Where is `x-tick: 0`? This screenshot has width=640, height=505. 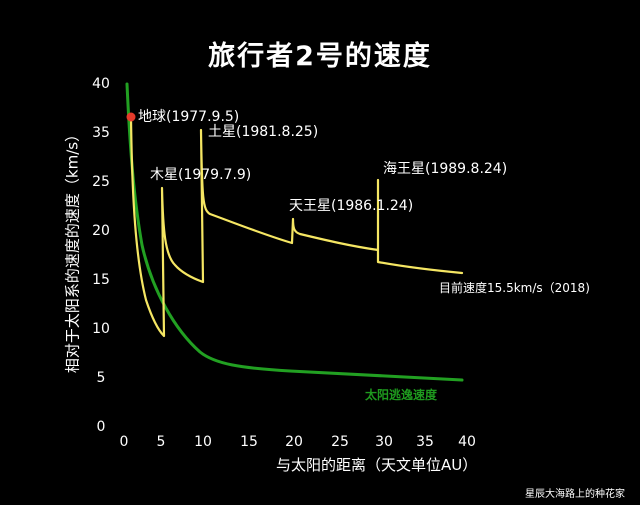 x-tick: 0 is located at coordinates (124, 442).